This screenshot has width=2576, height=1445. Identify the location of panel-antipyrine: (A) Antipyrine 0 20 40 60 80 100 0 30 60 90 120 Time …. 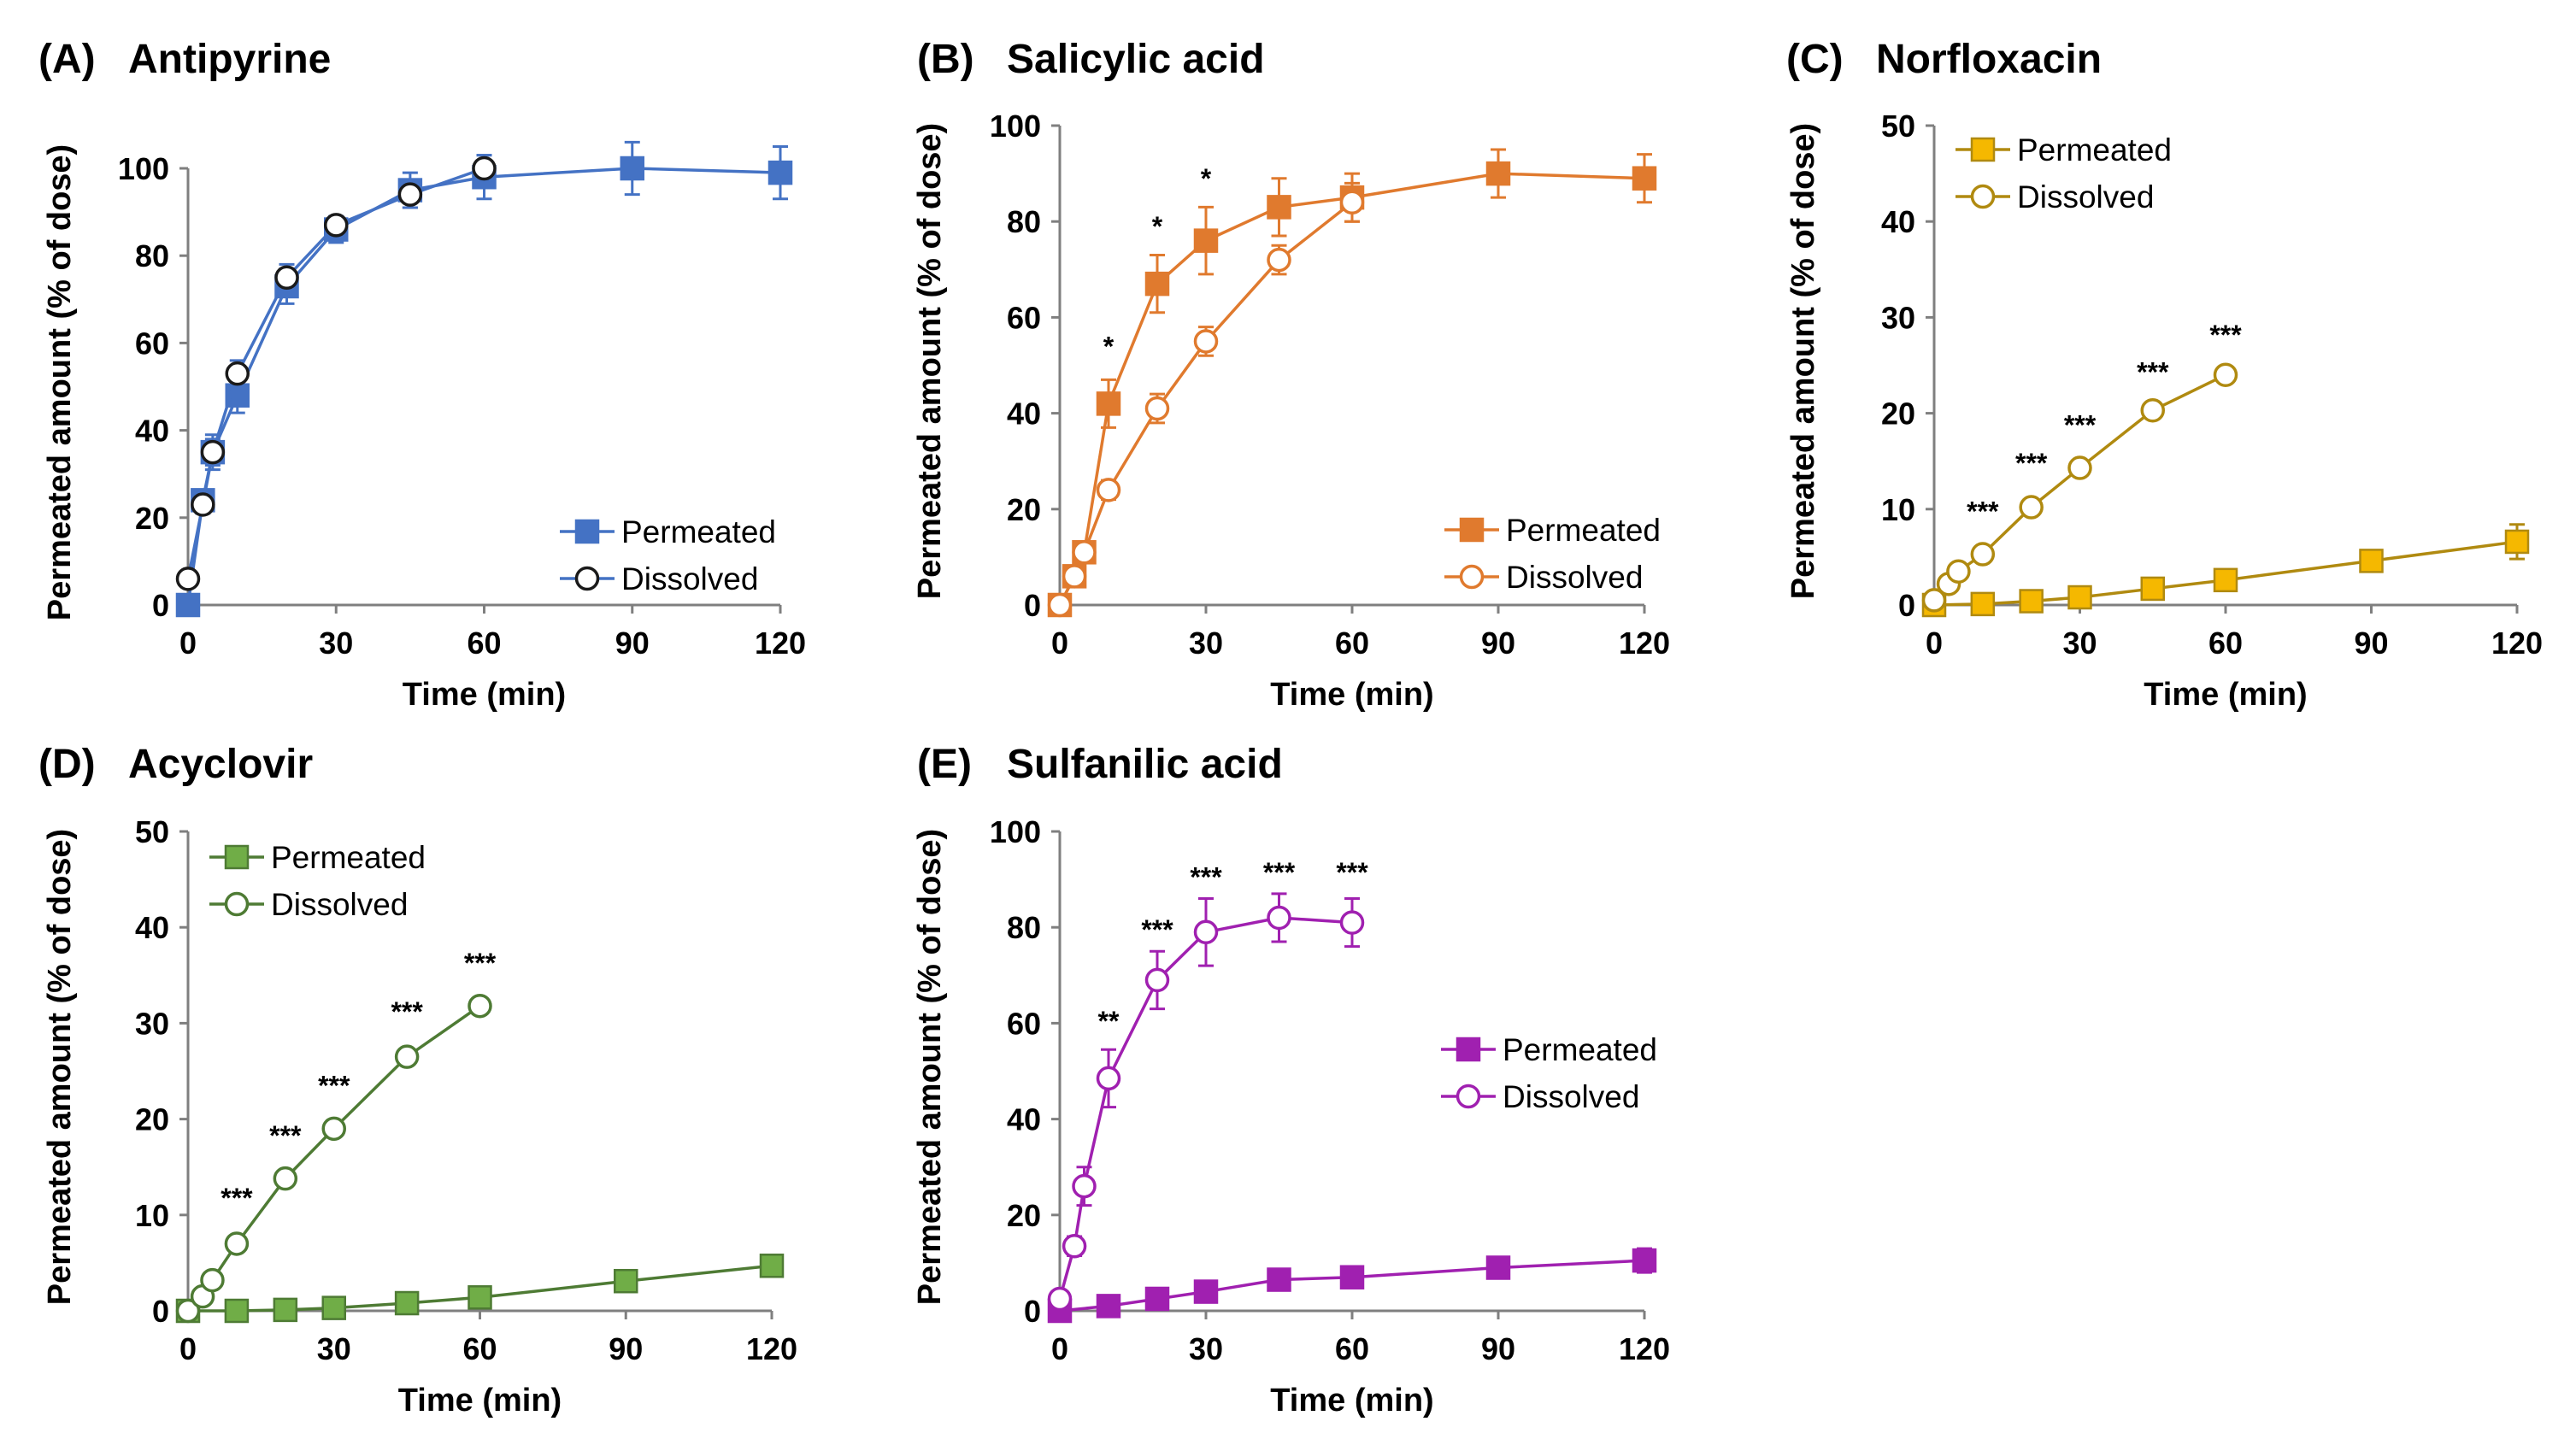
(422, 375).